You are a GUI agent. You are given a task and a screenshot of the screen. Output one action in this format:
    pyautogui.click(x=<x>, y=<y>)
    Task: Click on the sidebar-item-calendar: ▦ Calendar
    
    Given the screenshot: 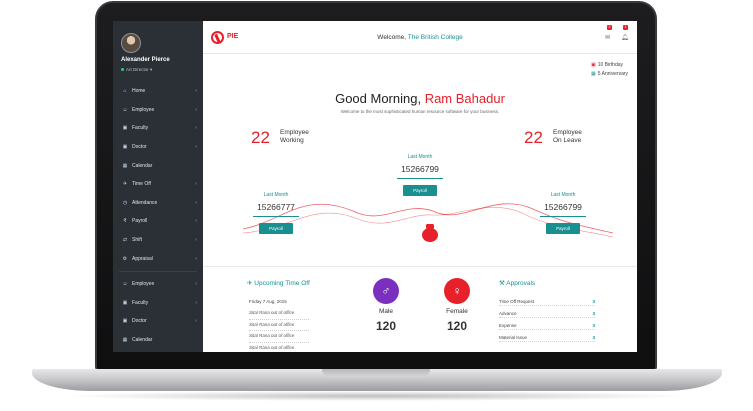 What is the action you would take?
    pyautogui.click(x=158, y=165)
    